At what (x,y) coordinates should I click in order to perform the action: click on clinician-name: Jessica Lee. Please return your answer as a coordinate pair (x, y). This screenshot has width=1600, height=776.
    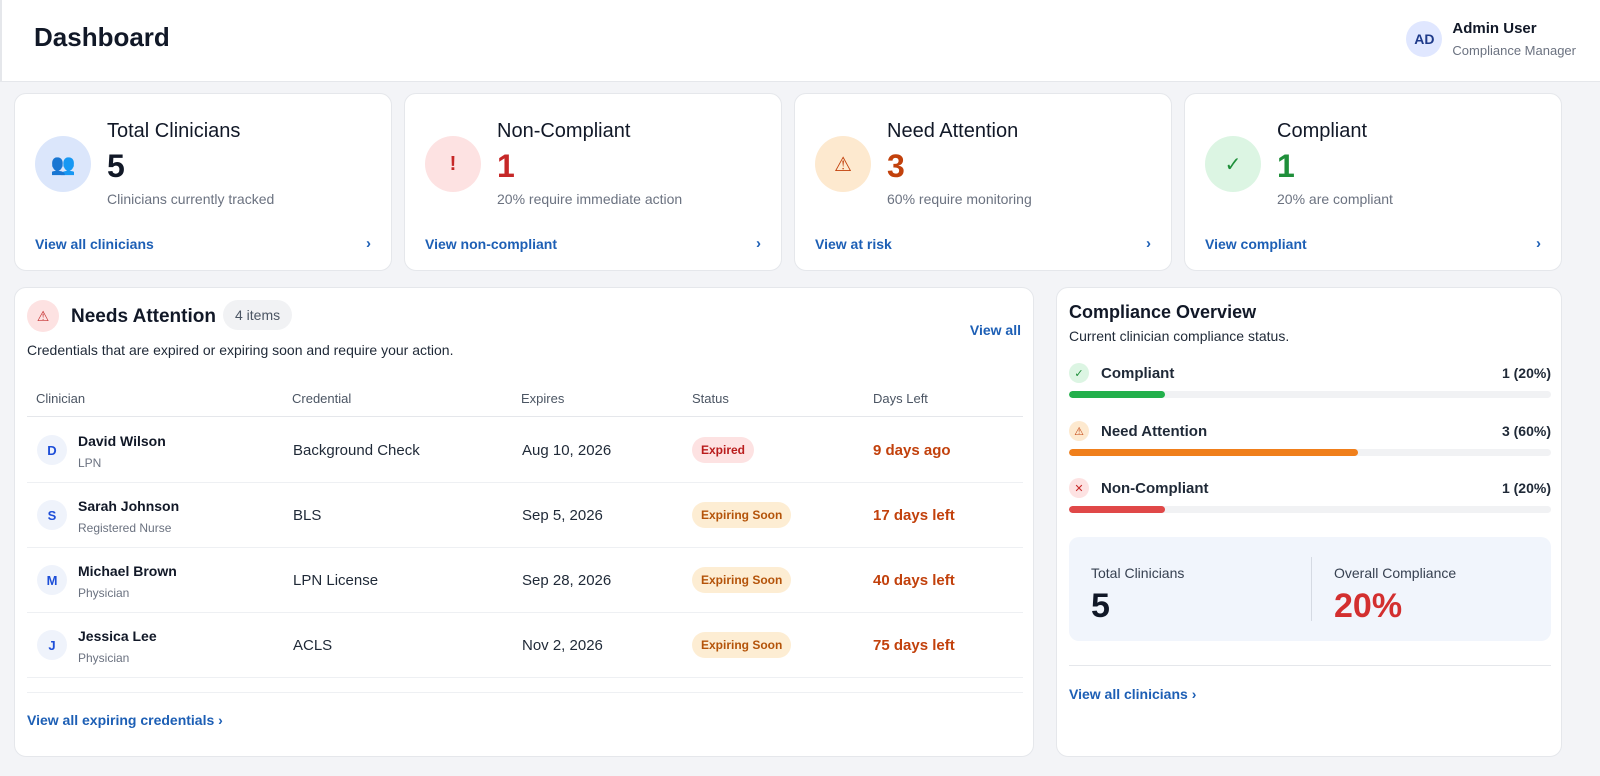
    Looking at the image, I should click on (117, 636).